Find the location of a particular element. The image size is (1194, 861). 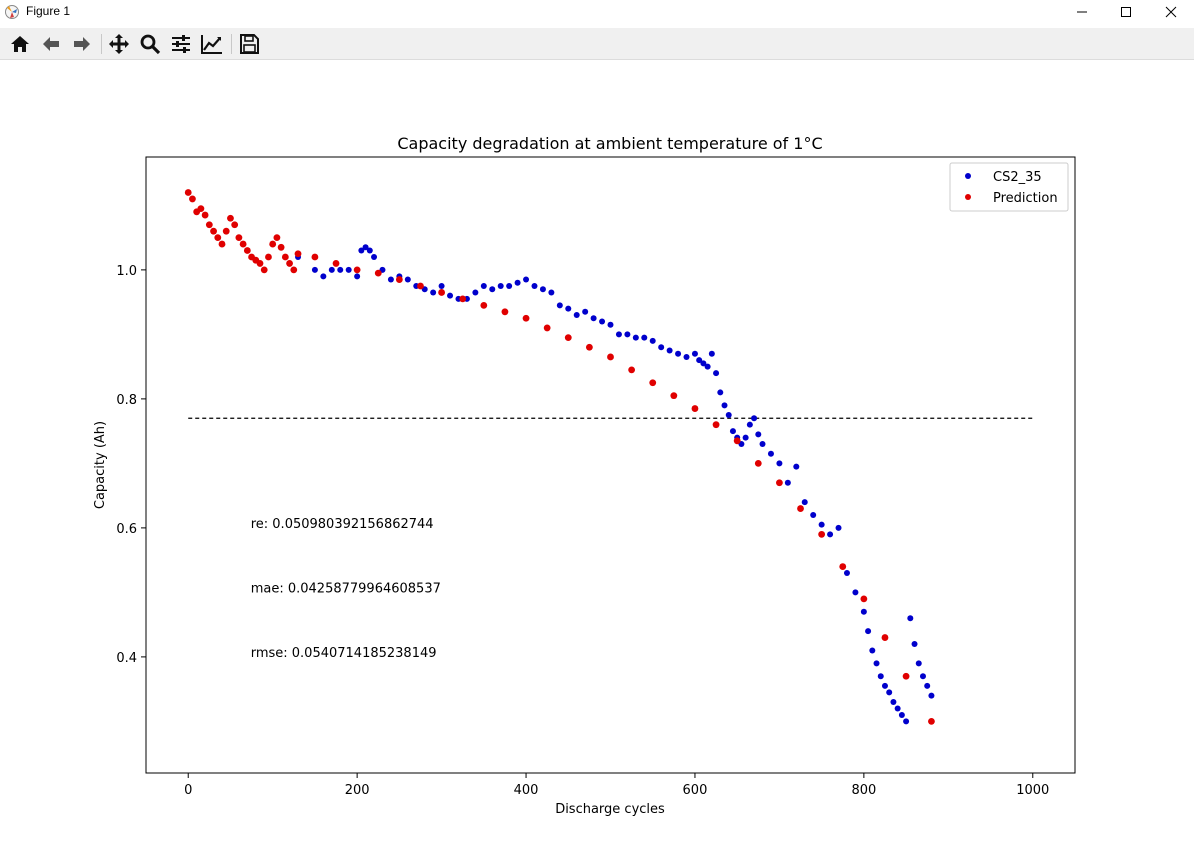

minimize-button is located at coordinates (1082, 12).